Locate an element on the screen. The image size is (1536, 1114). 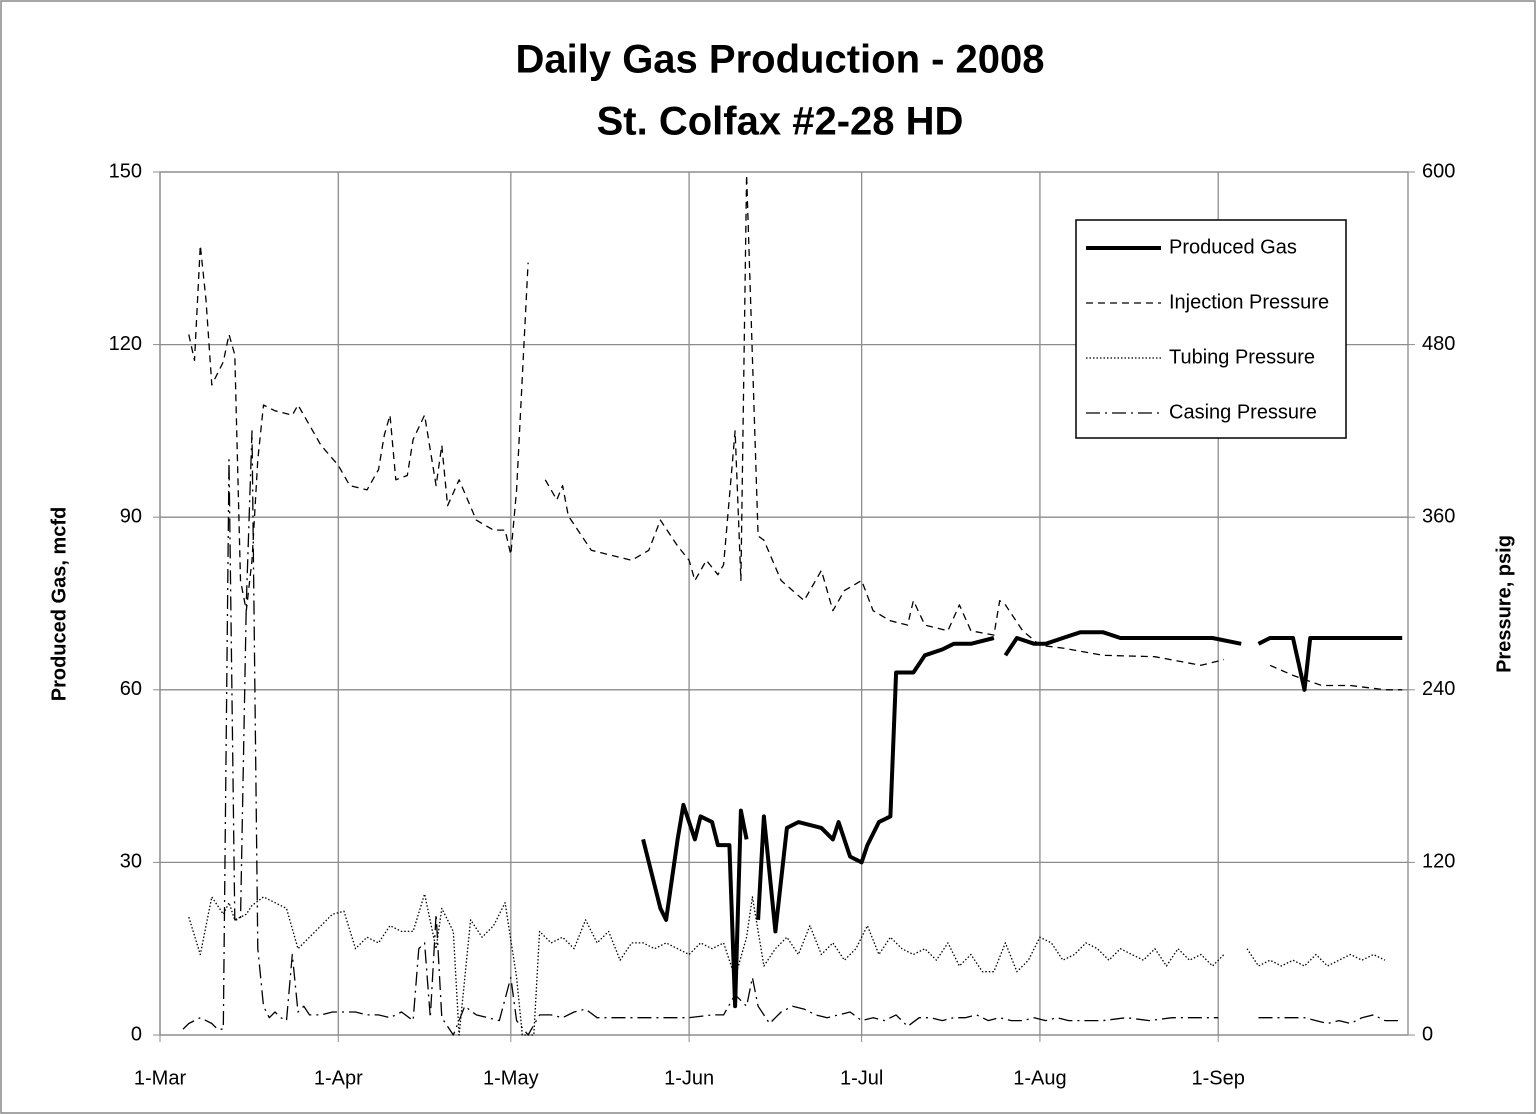
y-tick-label: 90 is located at coordinates (131, 516).